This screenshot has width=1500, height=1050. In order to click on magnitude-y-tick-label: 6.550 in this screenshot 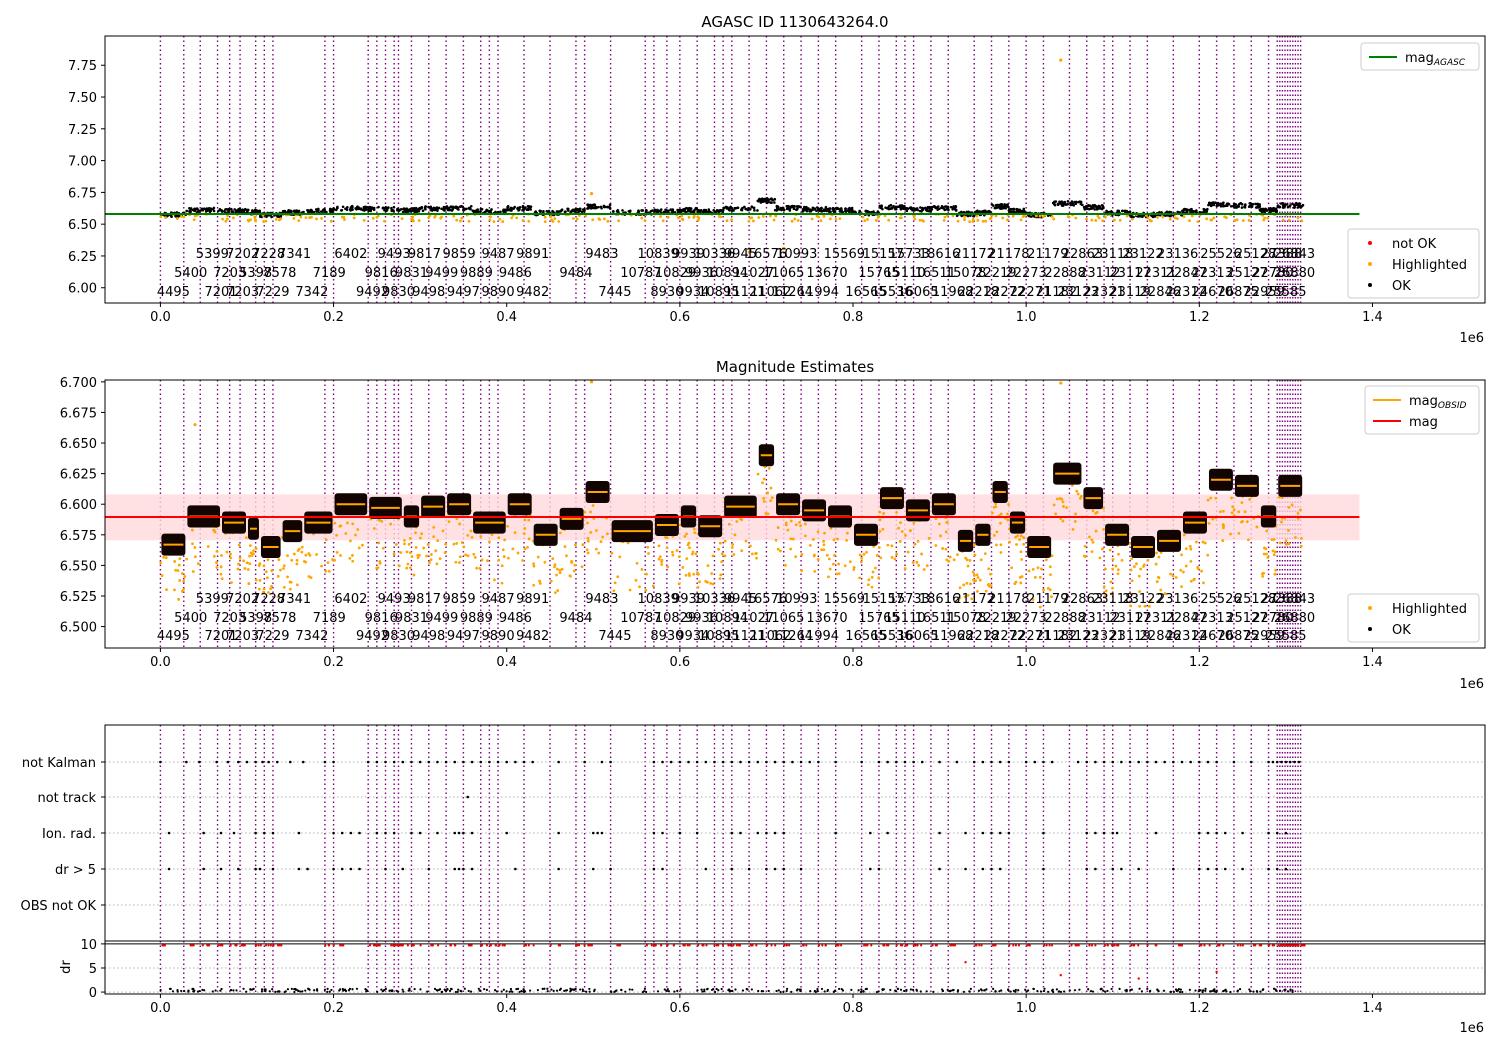, I will do `click(78, 566)`.